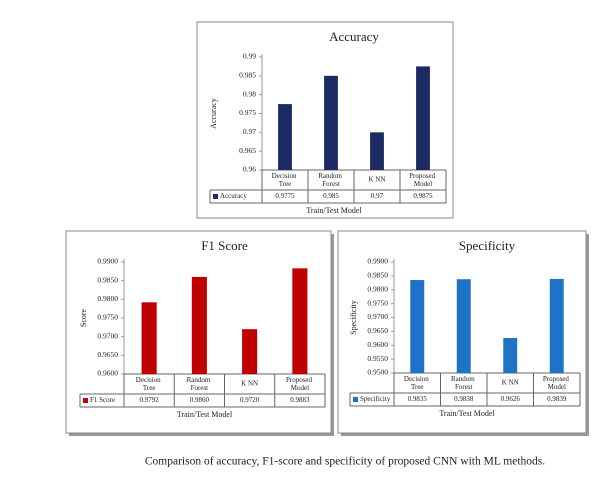  I want to click on data-label: 0.9839, so click(557, 399).